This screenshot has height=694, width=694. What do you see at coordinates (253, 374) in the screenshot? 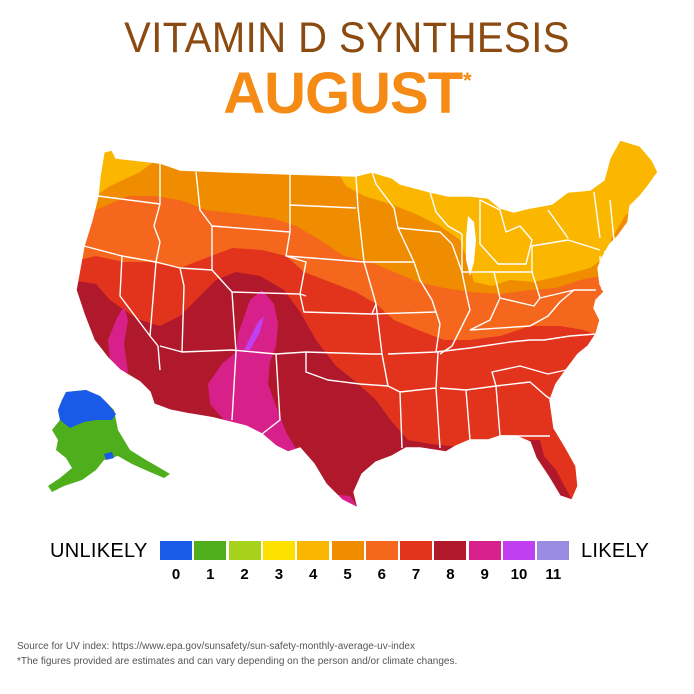
I see `uv-band-9-southwest` at bounding box center [253, 374].